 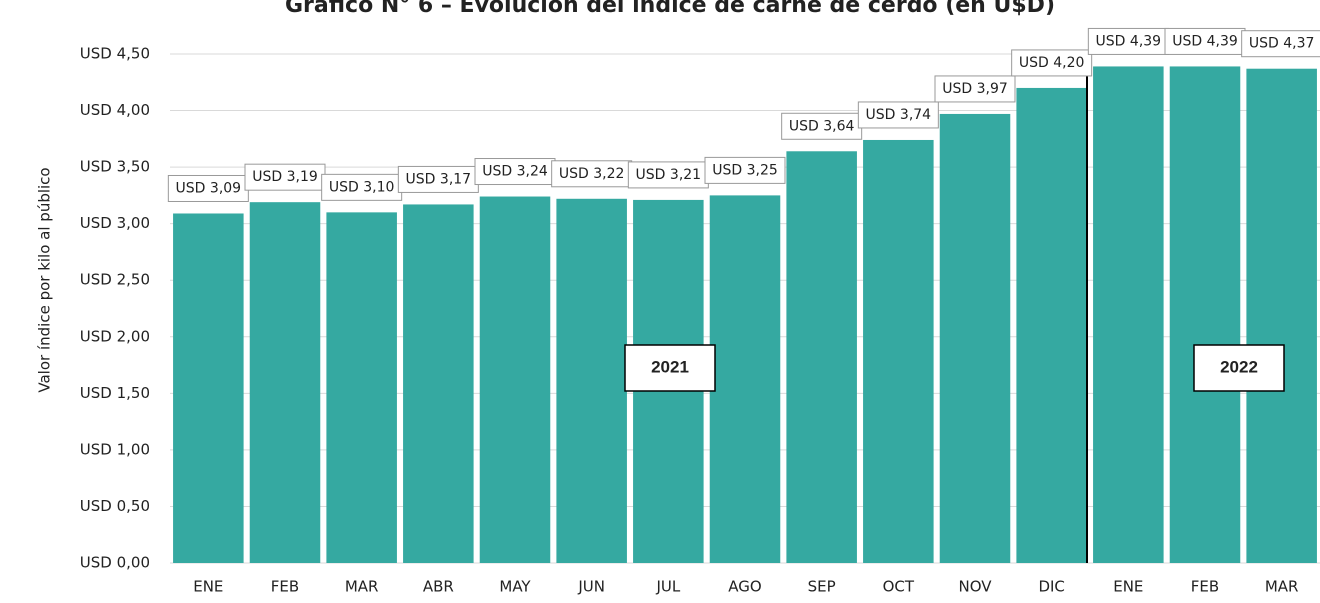 I want to click on value-label: USD 3,25, so click(x=745, y=170).